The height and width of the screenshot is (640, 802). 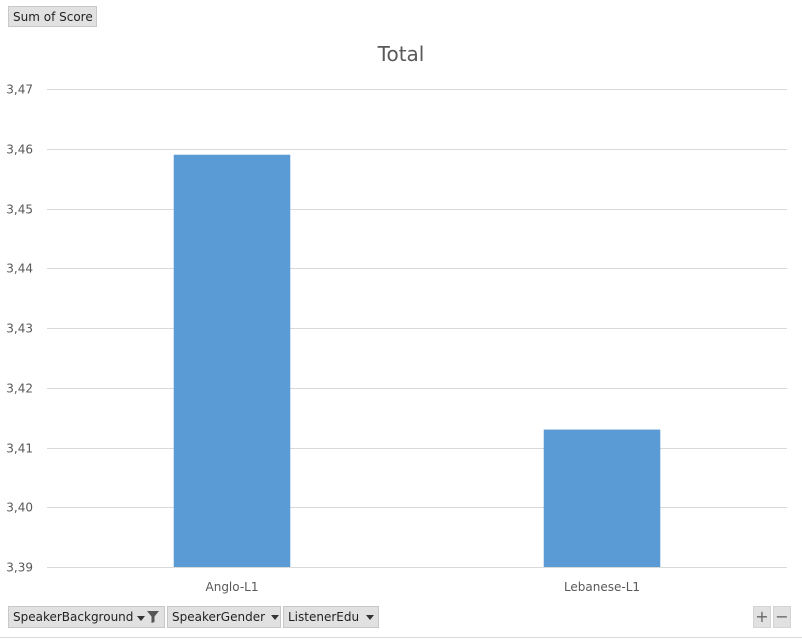 What do you see at coordinates (782, 617) in the screenshot?
I see `collapse-field-button: −` at bounding box center [782, 617].